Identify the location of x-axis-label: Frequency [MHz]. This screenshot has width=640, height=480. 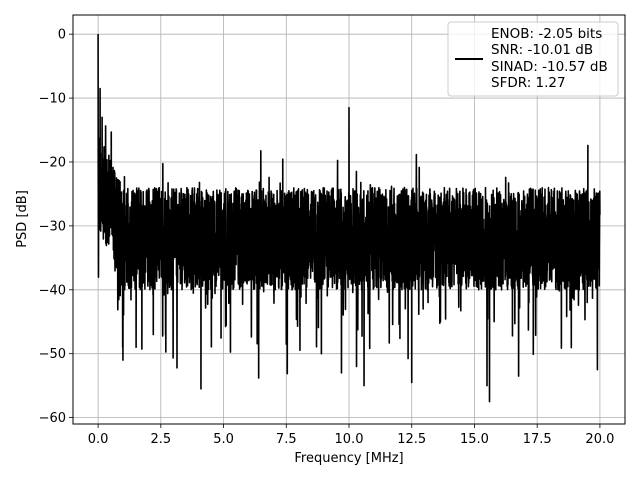
(348, 458).